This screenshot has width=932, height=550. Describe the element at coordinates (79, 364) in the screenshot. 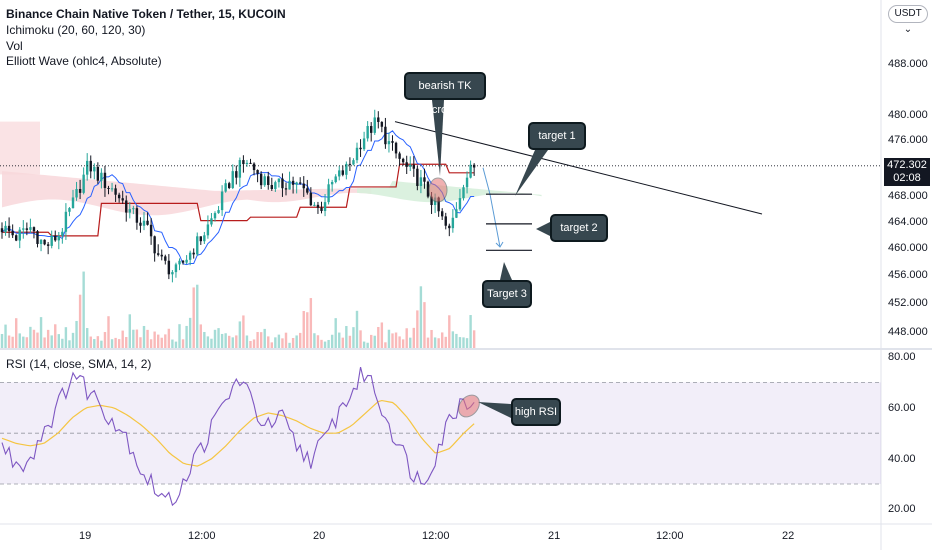

I see `rsi-legend: RSI (14, close, SMA, 14, 2)` at that location.